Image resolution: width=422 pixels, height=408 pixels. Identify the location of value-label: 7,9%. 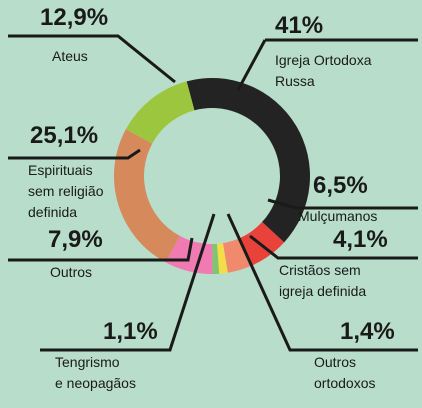
(75, 239).